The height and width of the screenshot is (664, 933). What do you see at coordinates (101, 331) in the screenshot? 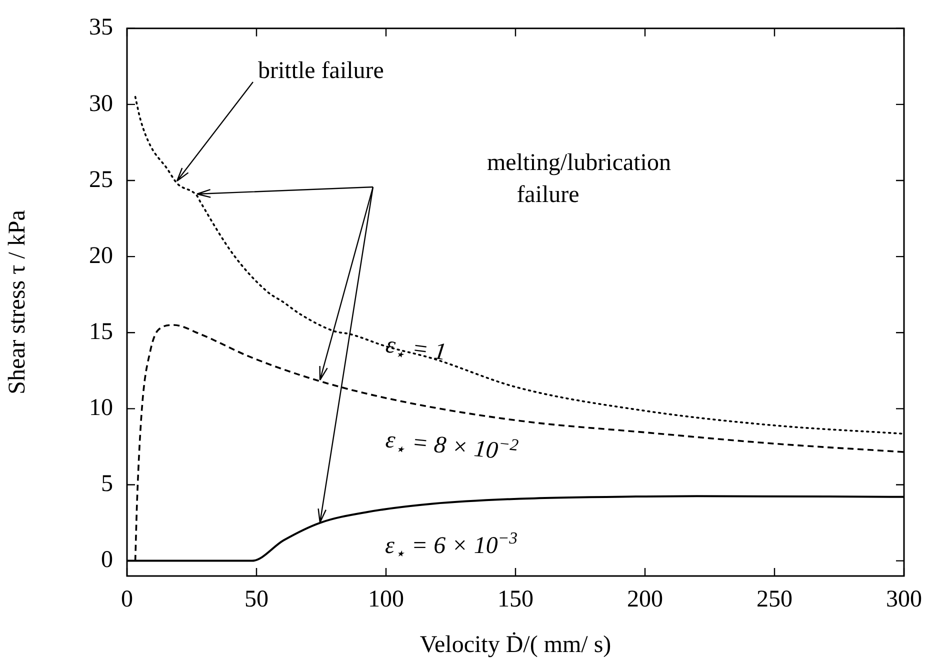
I see `y-tick-label: 15` at bounding box center [101, 331].